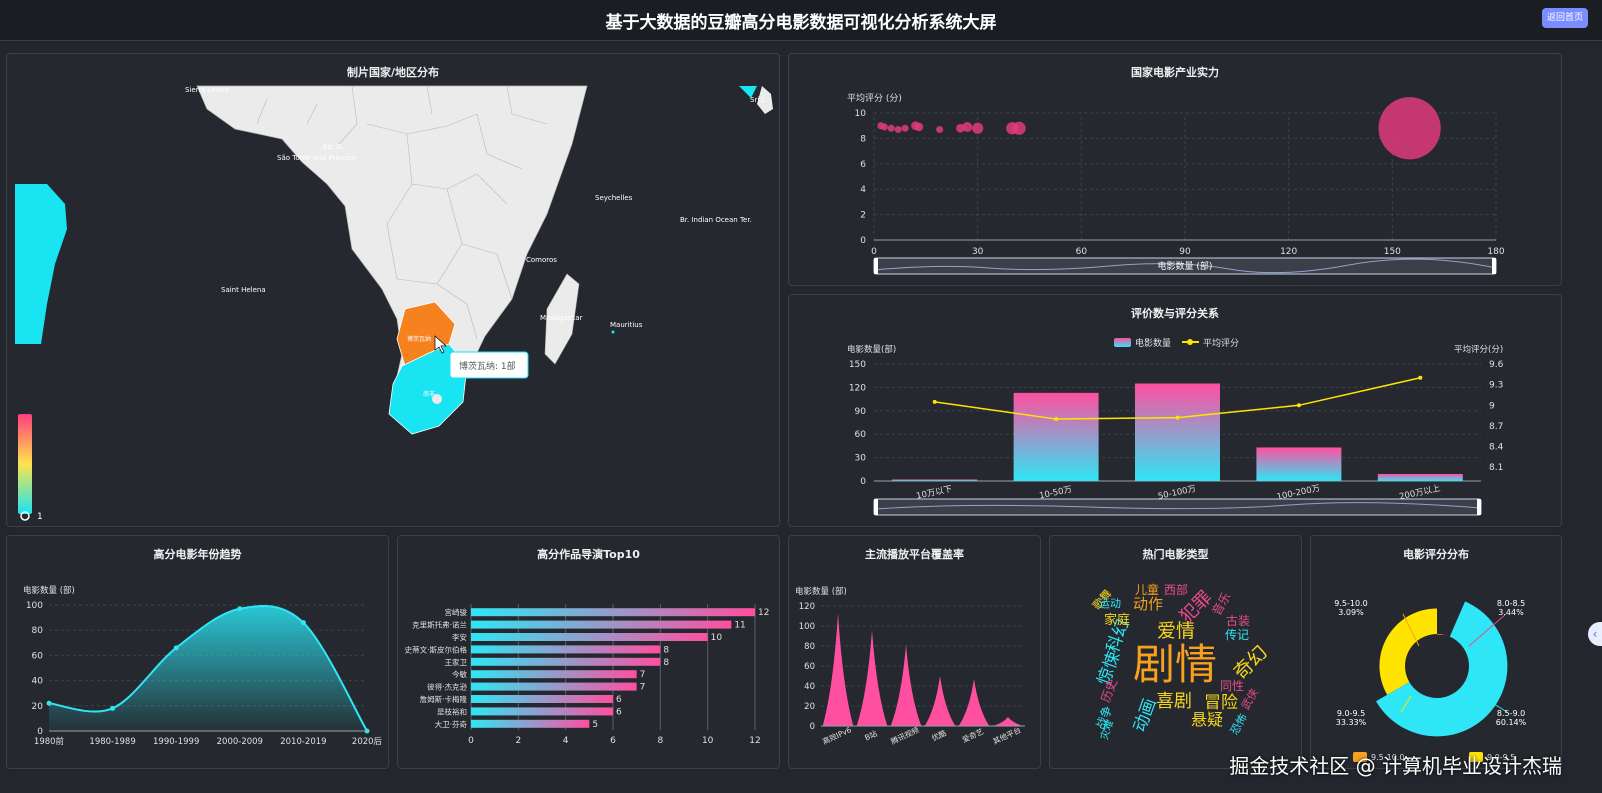  What do you see at coordinates (429, 394) in the screenshot?
I see `map-label: 南非` at bounding box center [429, 394].